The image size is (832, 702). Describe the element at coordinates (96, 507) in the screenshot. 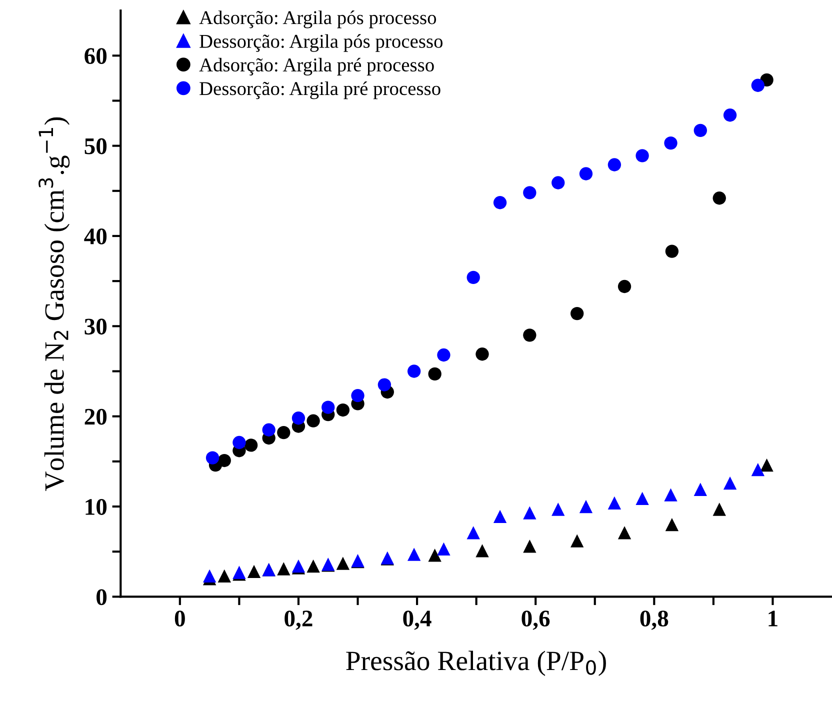

I see `y-tick-label: 10` at that location.